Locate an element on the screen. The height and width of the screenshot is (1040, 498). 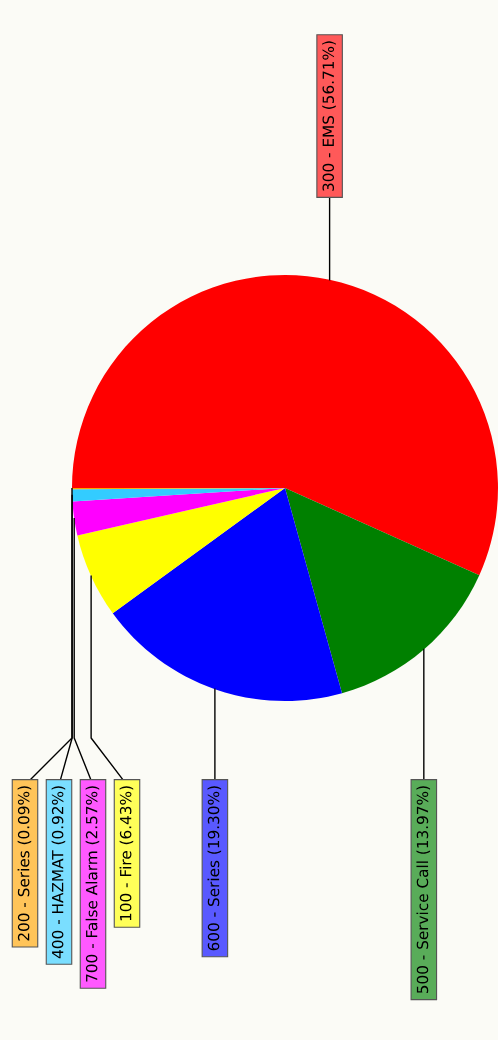
slice-label: 400 - HAZMAT (0.92%) is located at coordinates (58, 872).